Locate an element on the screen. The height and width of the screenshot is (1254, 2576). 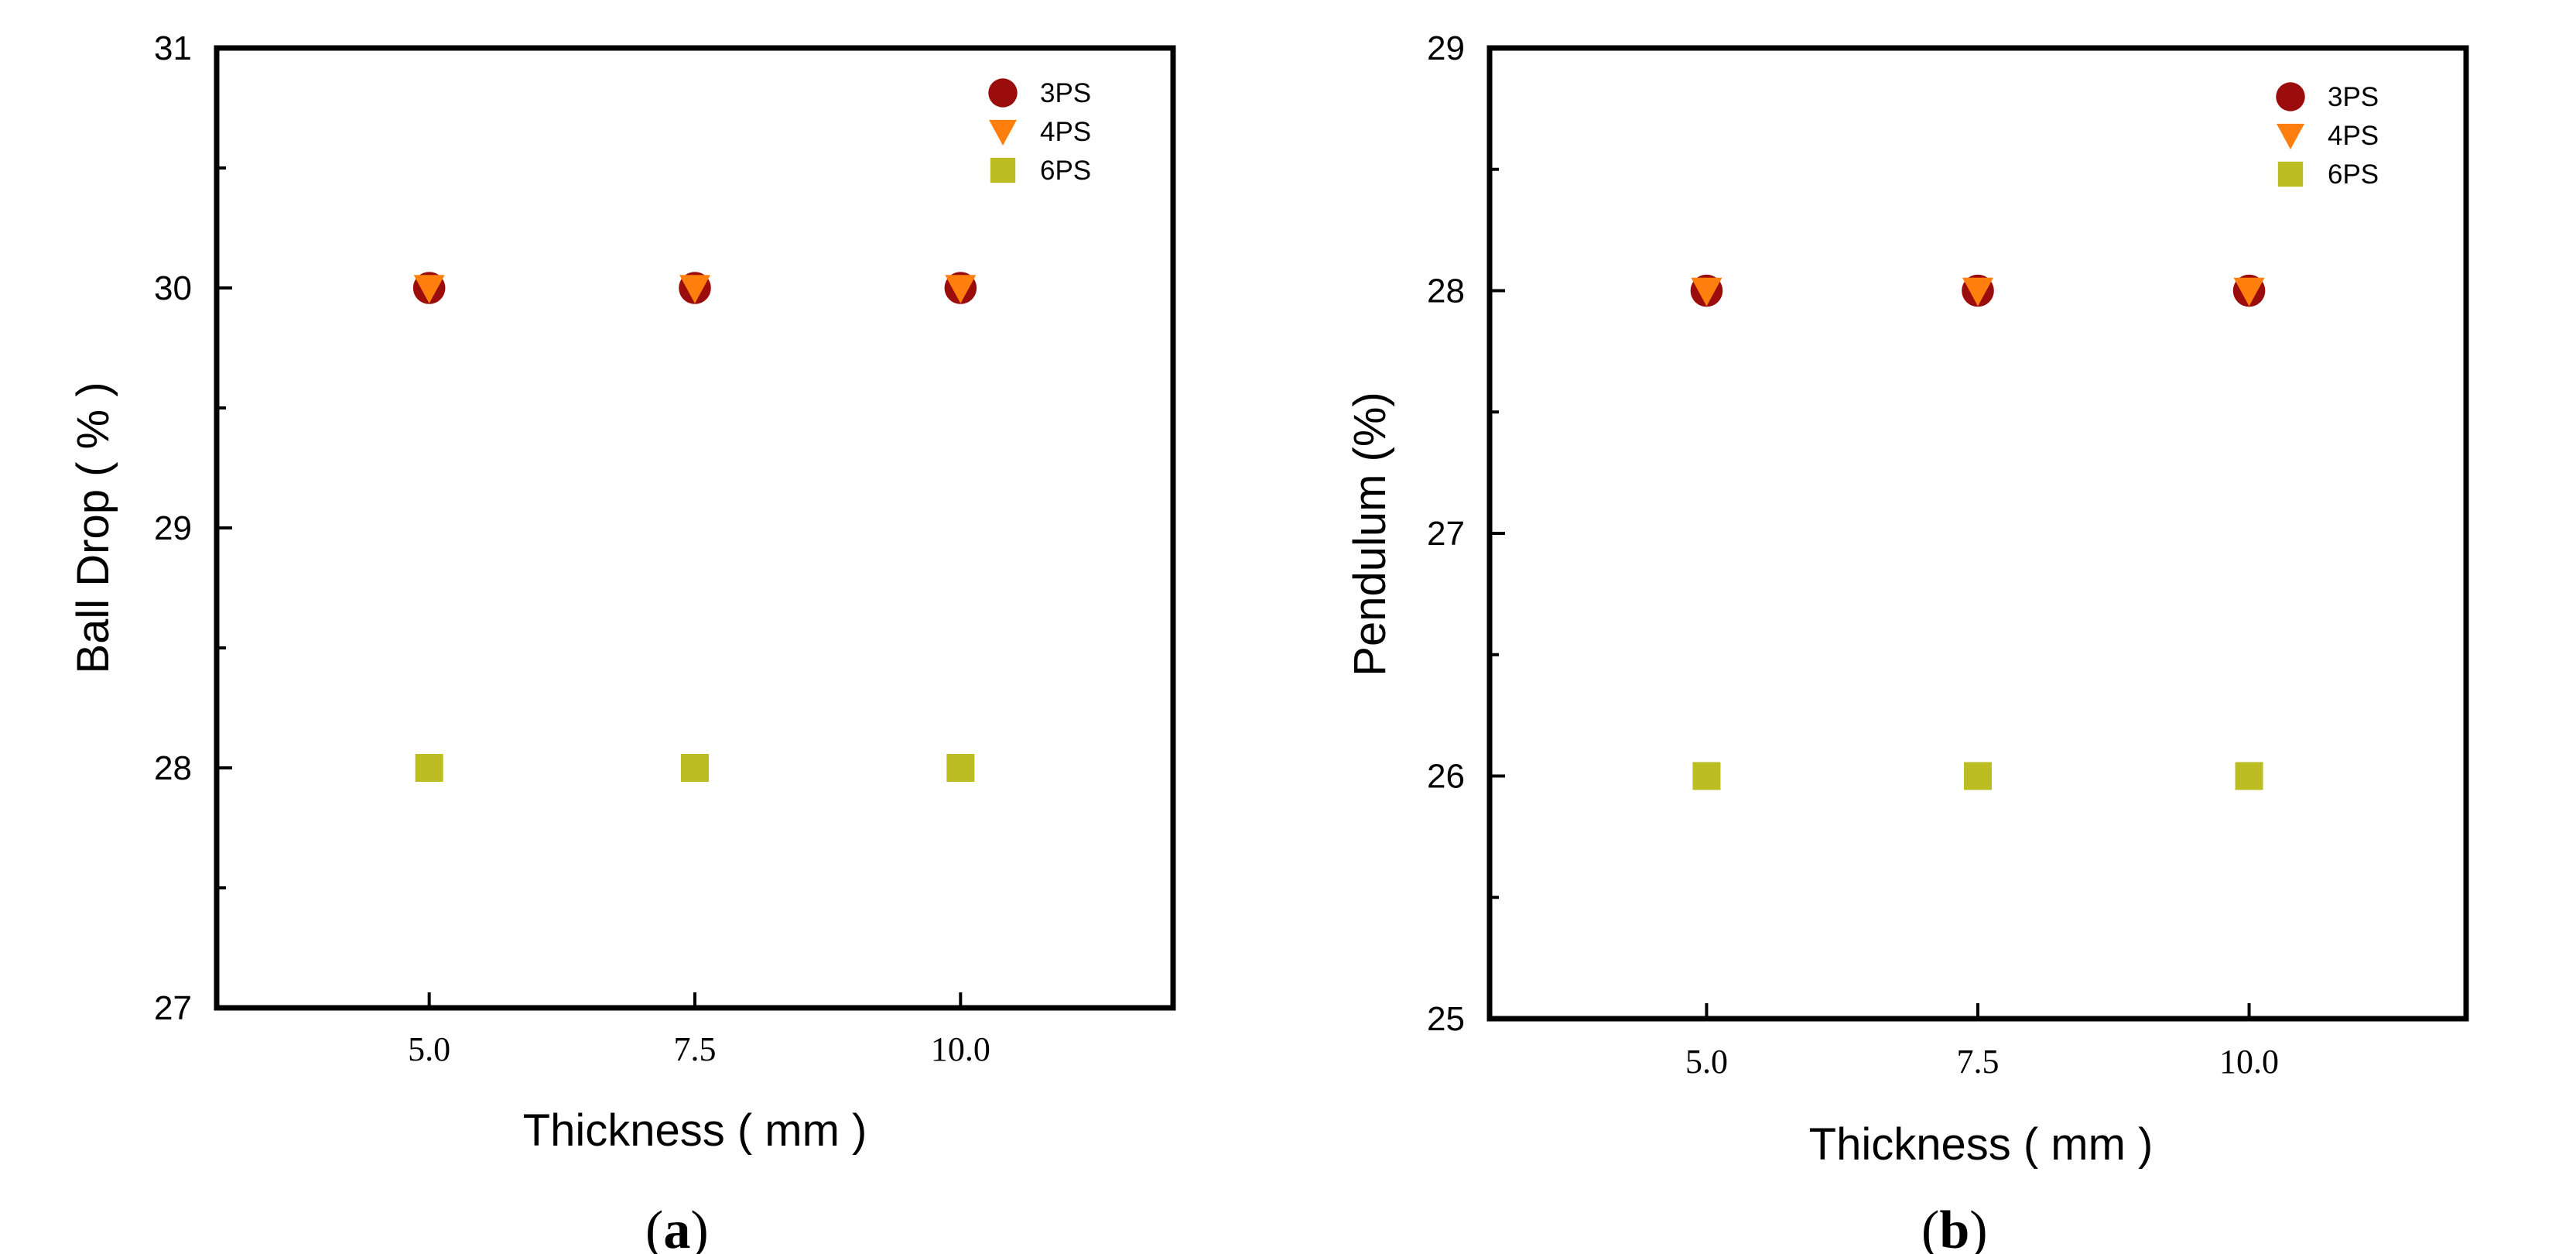
x-tick-label-a: 5.0 is located at coordinates (429, 1049).